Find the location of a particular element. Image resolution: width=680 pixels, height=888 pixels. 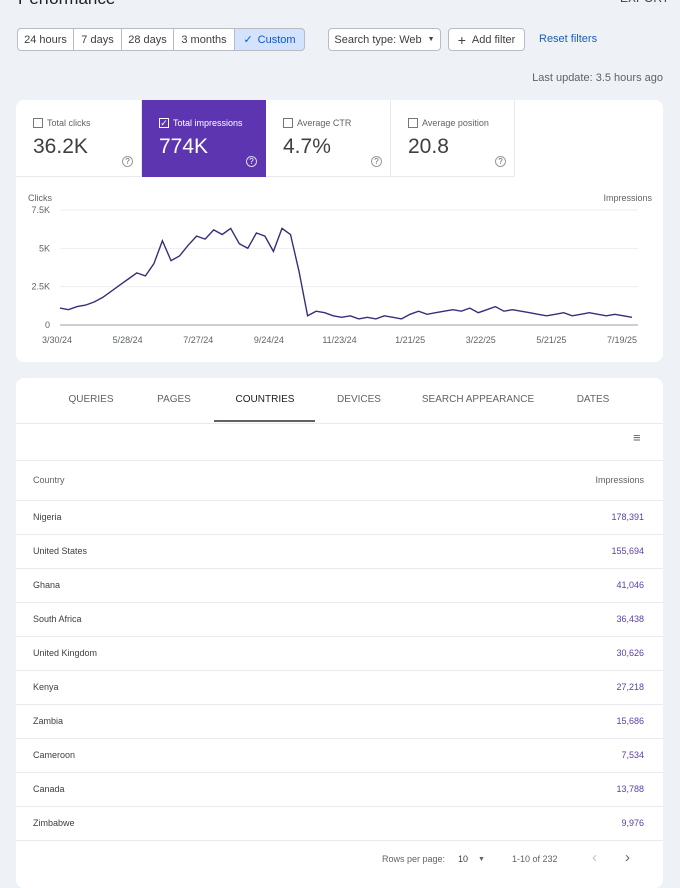

export-button: EXPORT is located at coordinates (644, 2).